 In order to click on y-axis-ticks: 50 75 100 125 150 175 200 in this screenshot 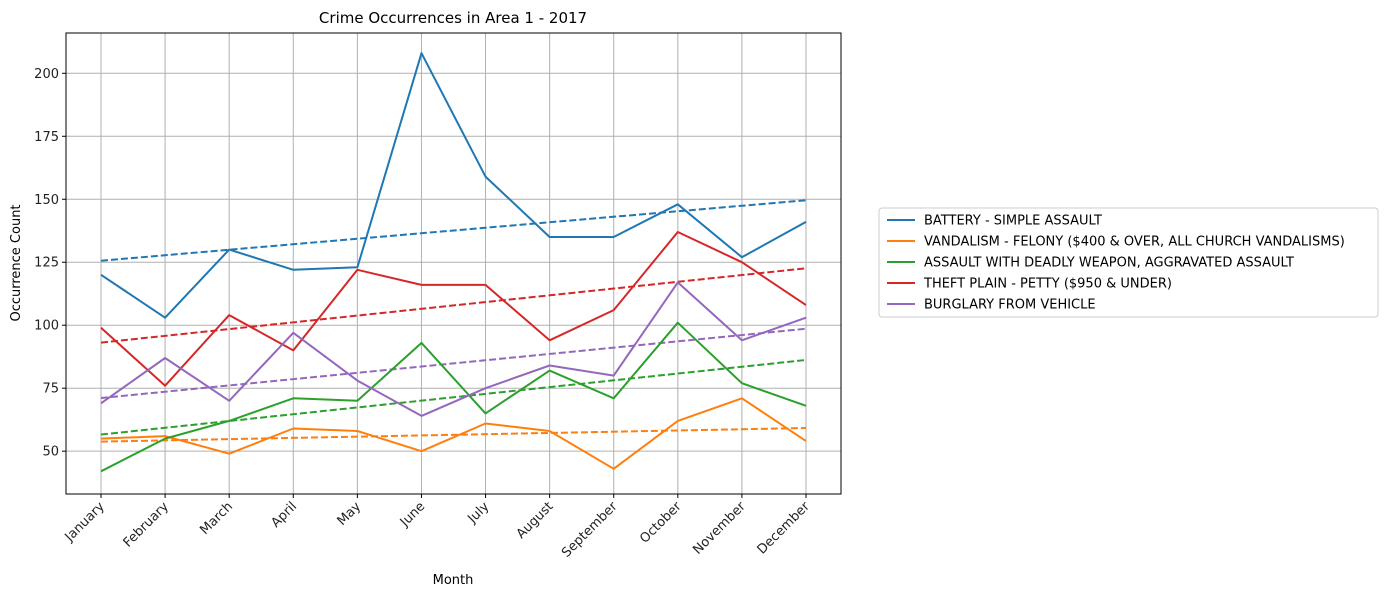, I will do `click(50, 263)`.